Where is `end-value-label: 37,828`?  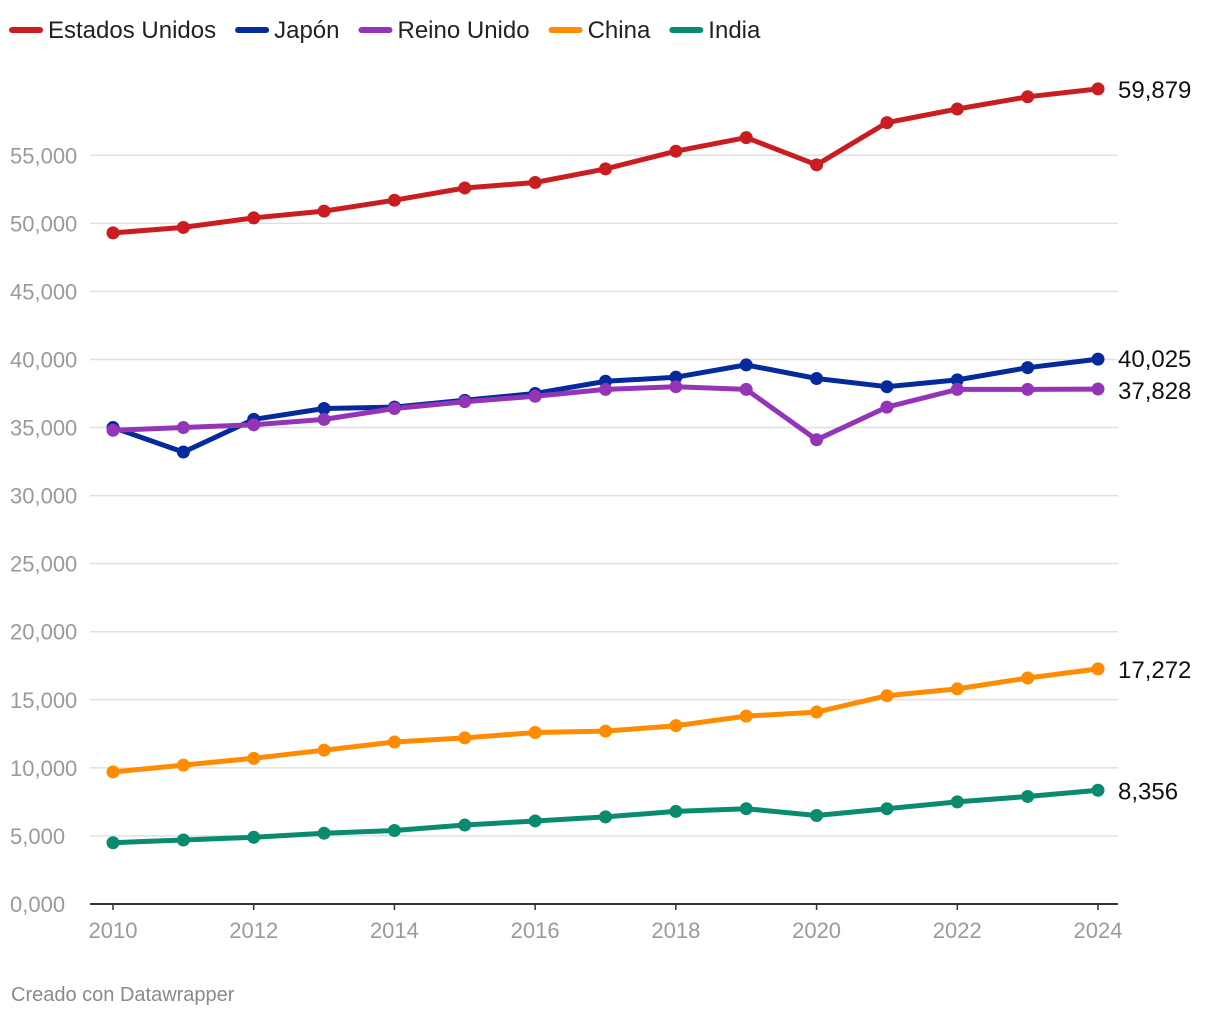
end-value-label: 37,828 is located at coordinates (1154, 391).